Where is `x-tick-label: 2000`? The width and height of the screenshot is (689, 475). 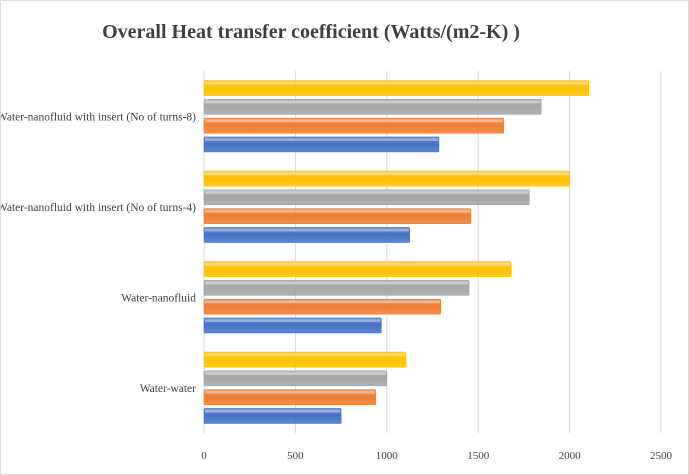 x-tick-label: 2000 is located at coordinates (570, 456).